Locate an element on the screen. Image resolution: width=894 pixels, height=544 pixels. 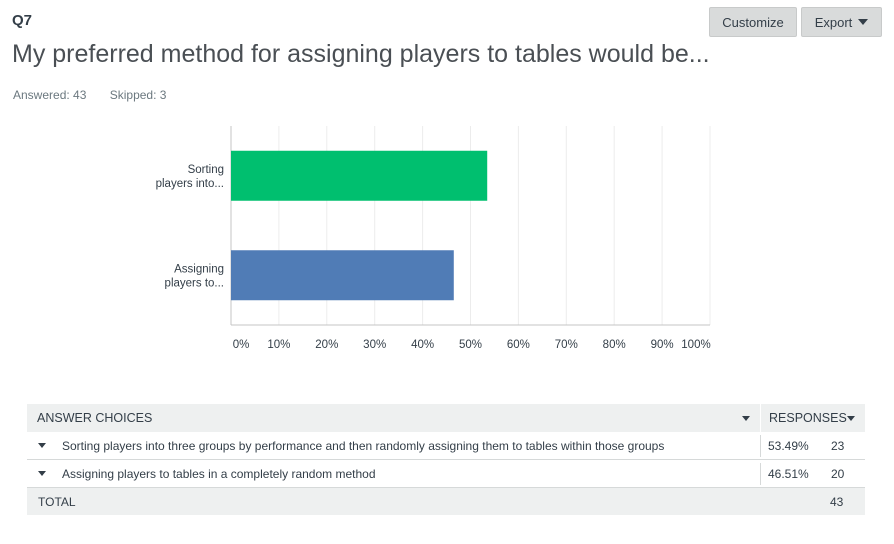
customize-button: Customize is located at coordinates (753, 22).